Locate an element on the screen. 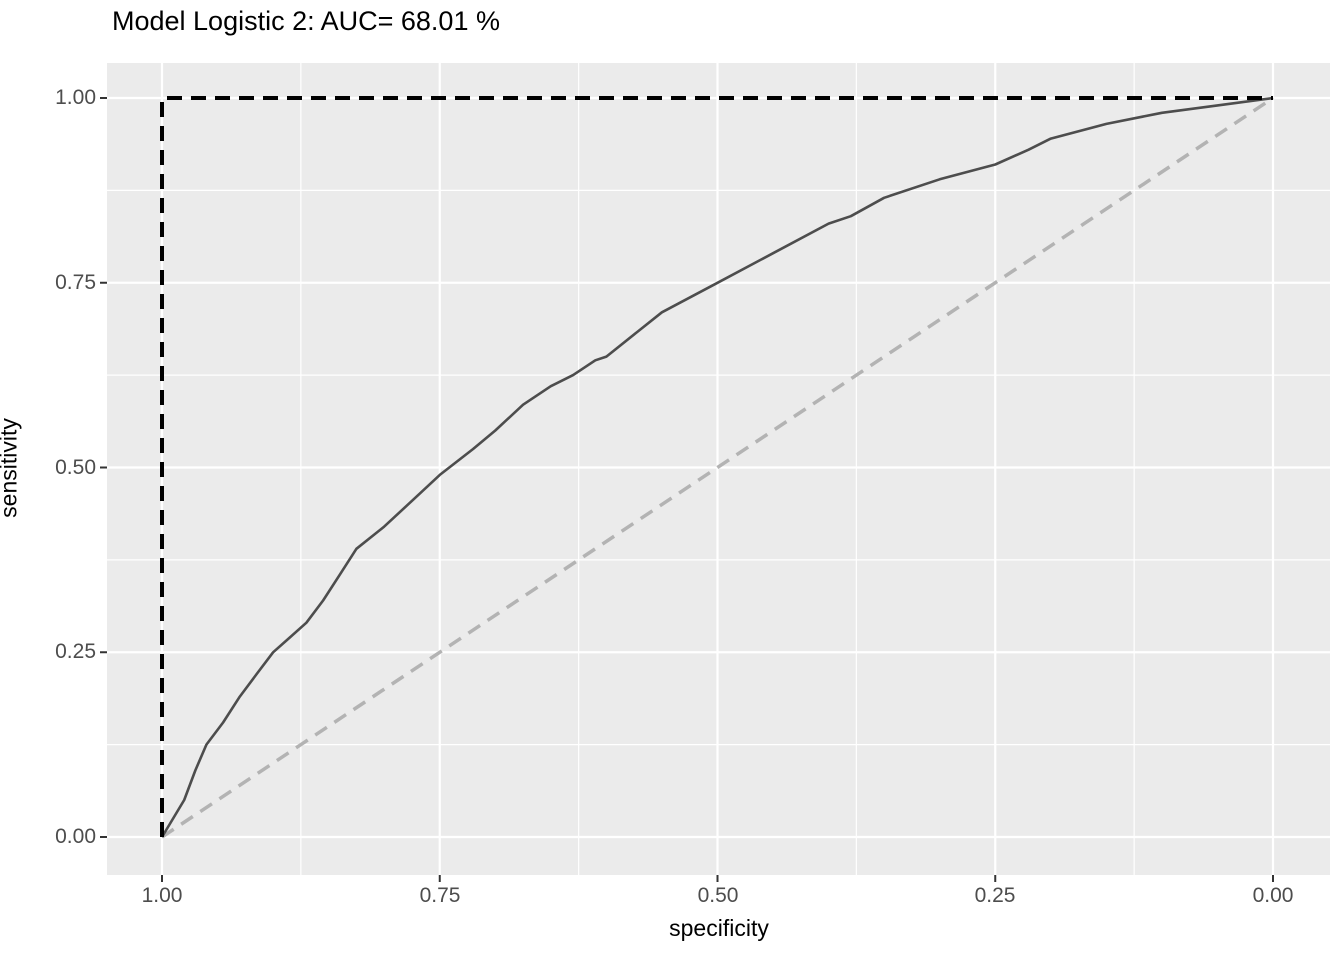 The image size is (1344, 960). x-tick-label-3: 0.25 is located at coordinates (995, 895).